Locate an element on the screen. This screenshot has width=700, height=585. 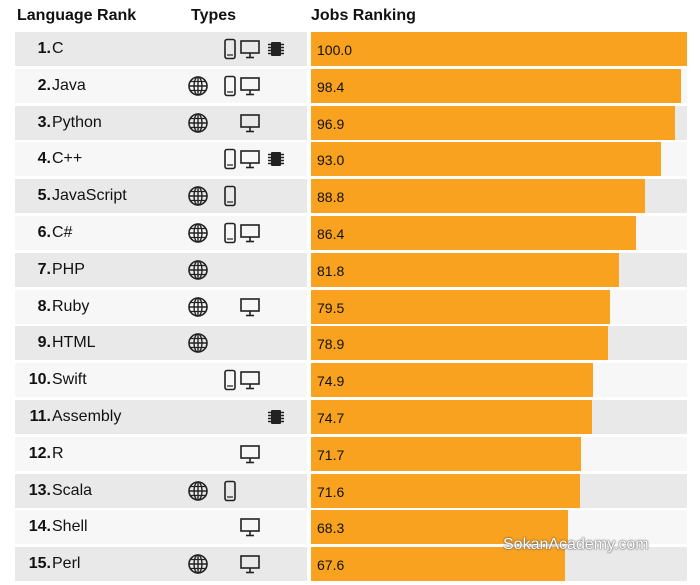
jobs-value-label: 81.8 is located at coordinates (331, 270).